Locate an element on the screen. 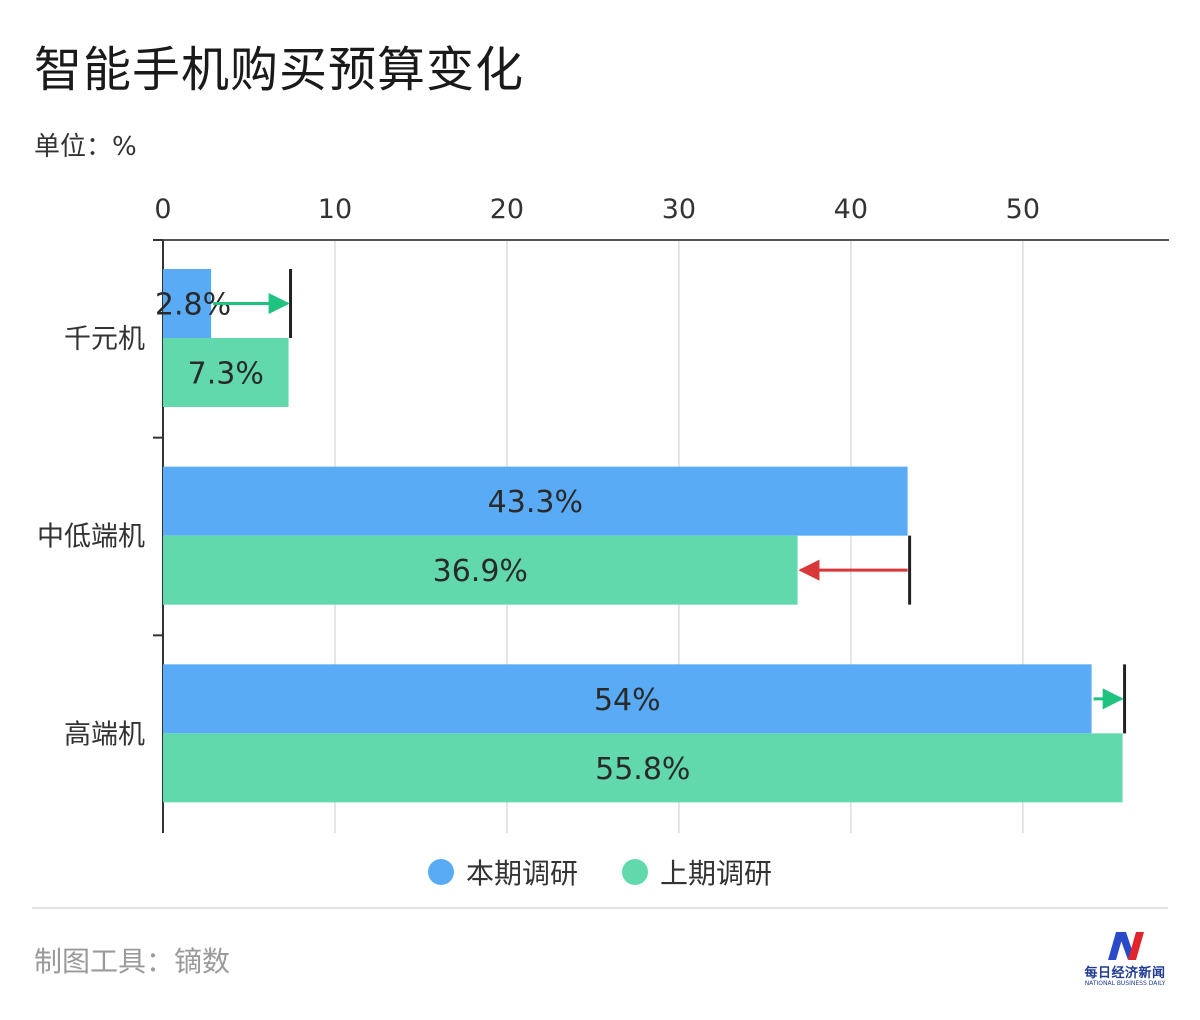 The image size is (1200, 1020). x-tick-label: 20 is located at coordinates (507, 209).